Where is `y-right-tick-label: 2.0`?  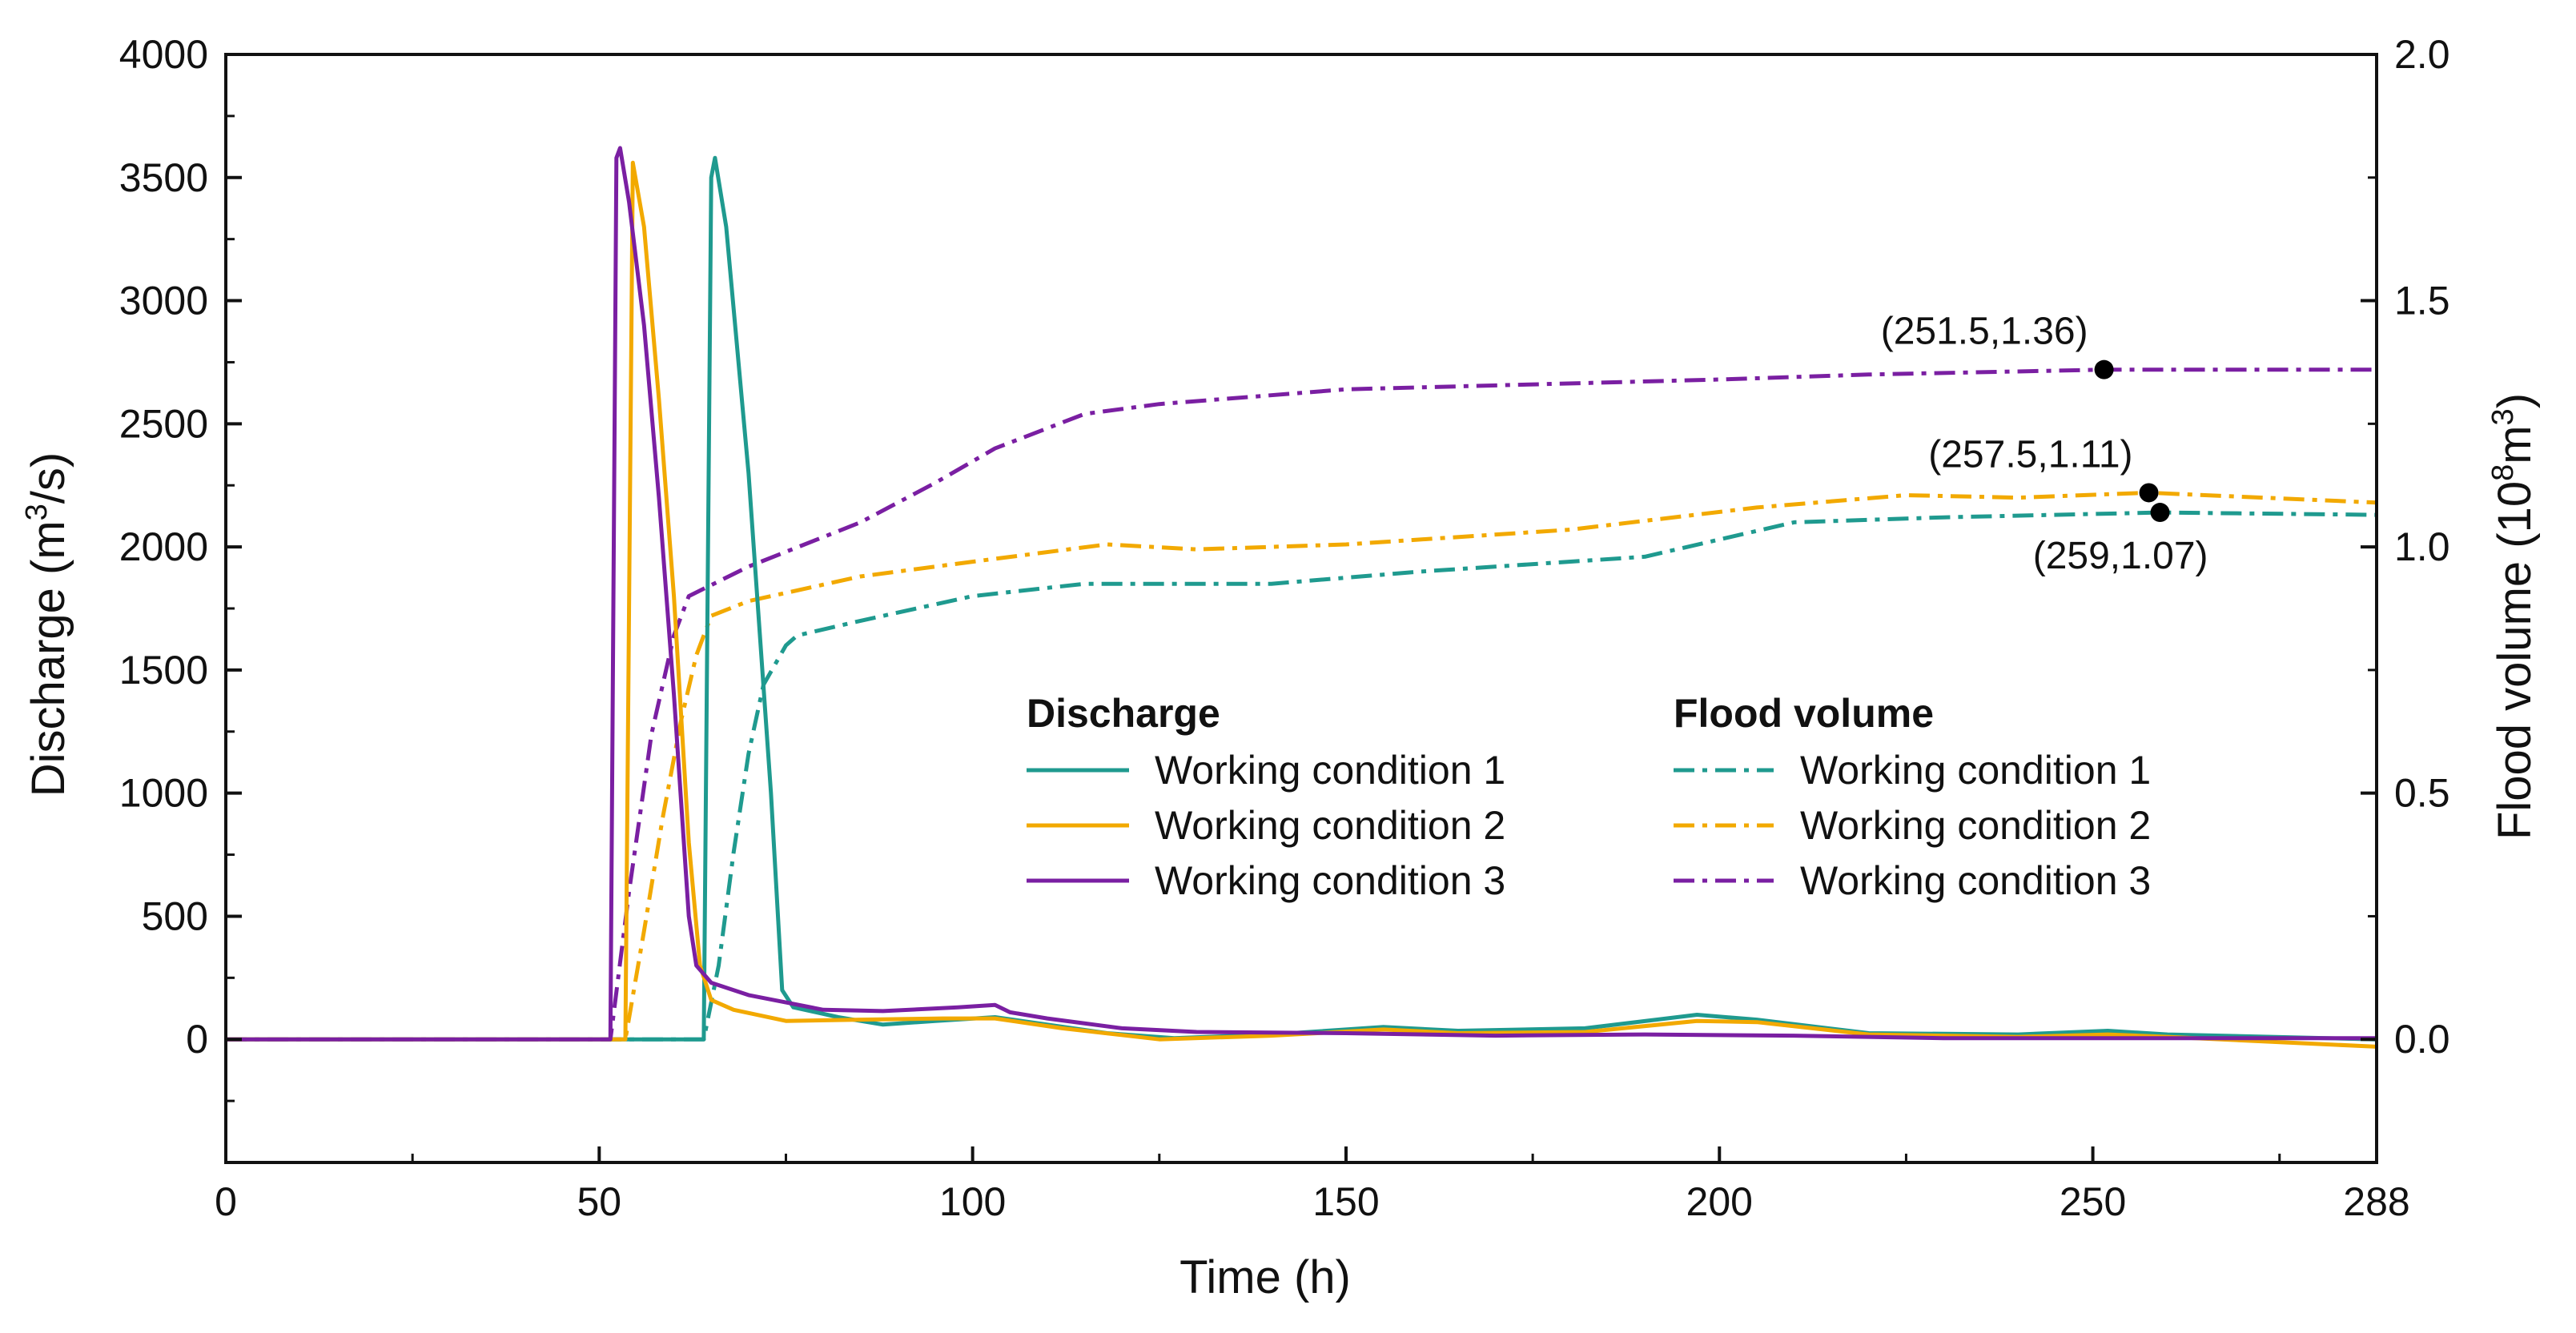 y-right-tick-label: 2.0 is located at coordinates (2422, 54).